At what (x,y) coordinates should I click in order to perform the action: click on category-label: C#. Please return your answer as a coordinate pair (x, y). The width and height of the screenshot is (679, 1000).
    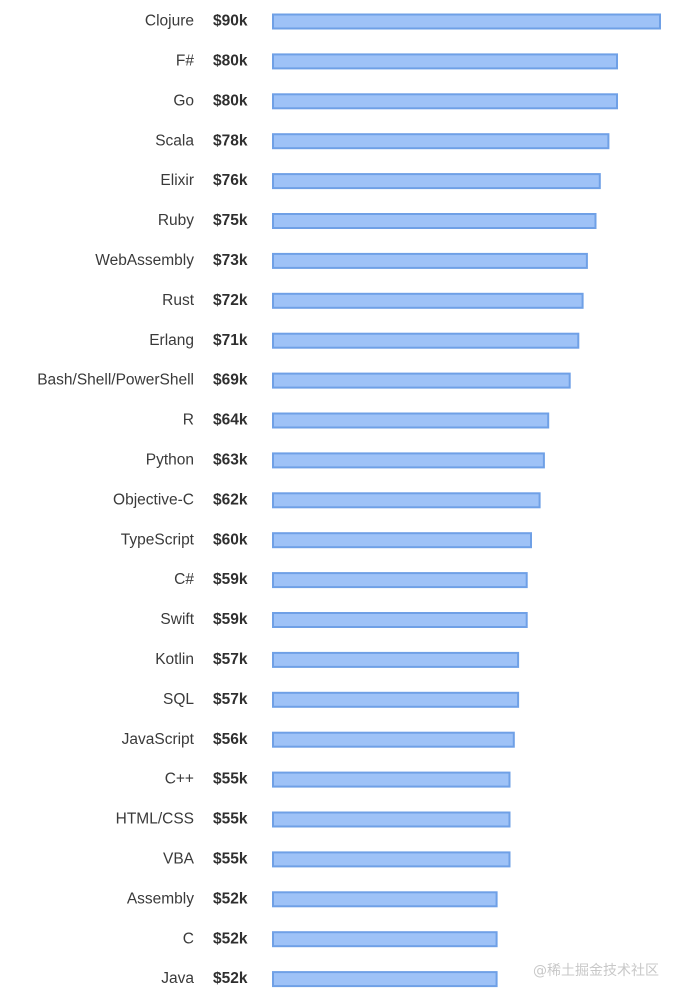
    Looking at the image, I should click on (184, 579).